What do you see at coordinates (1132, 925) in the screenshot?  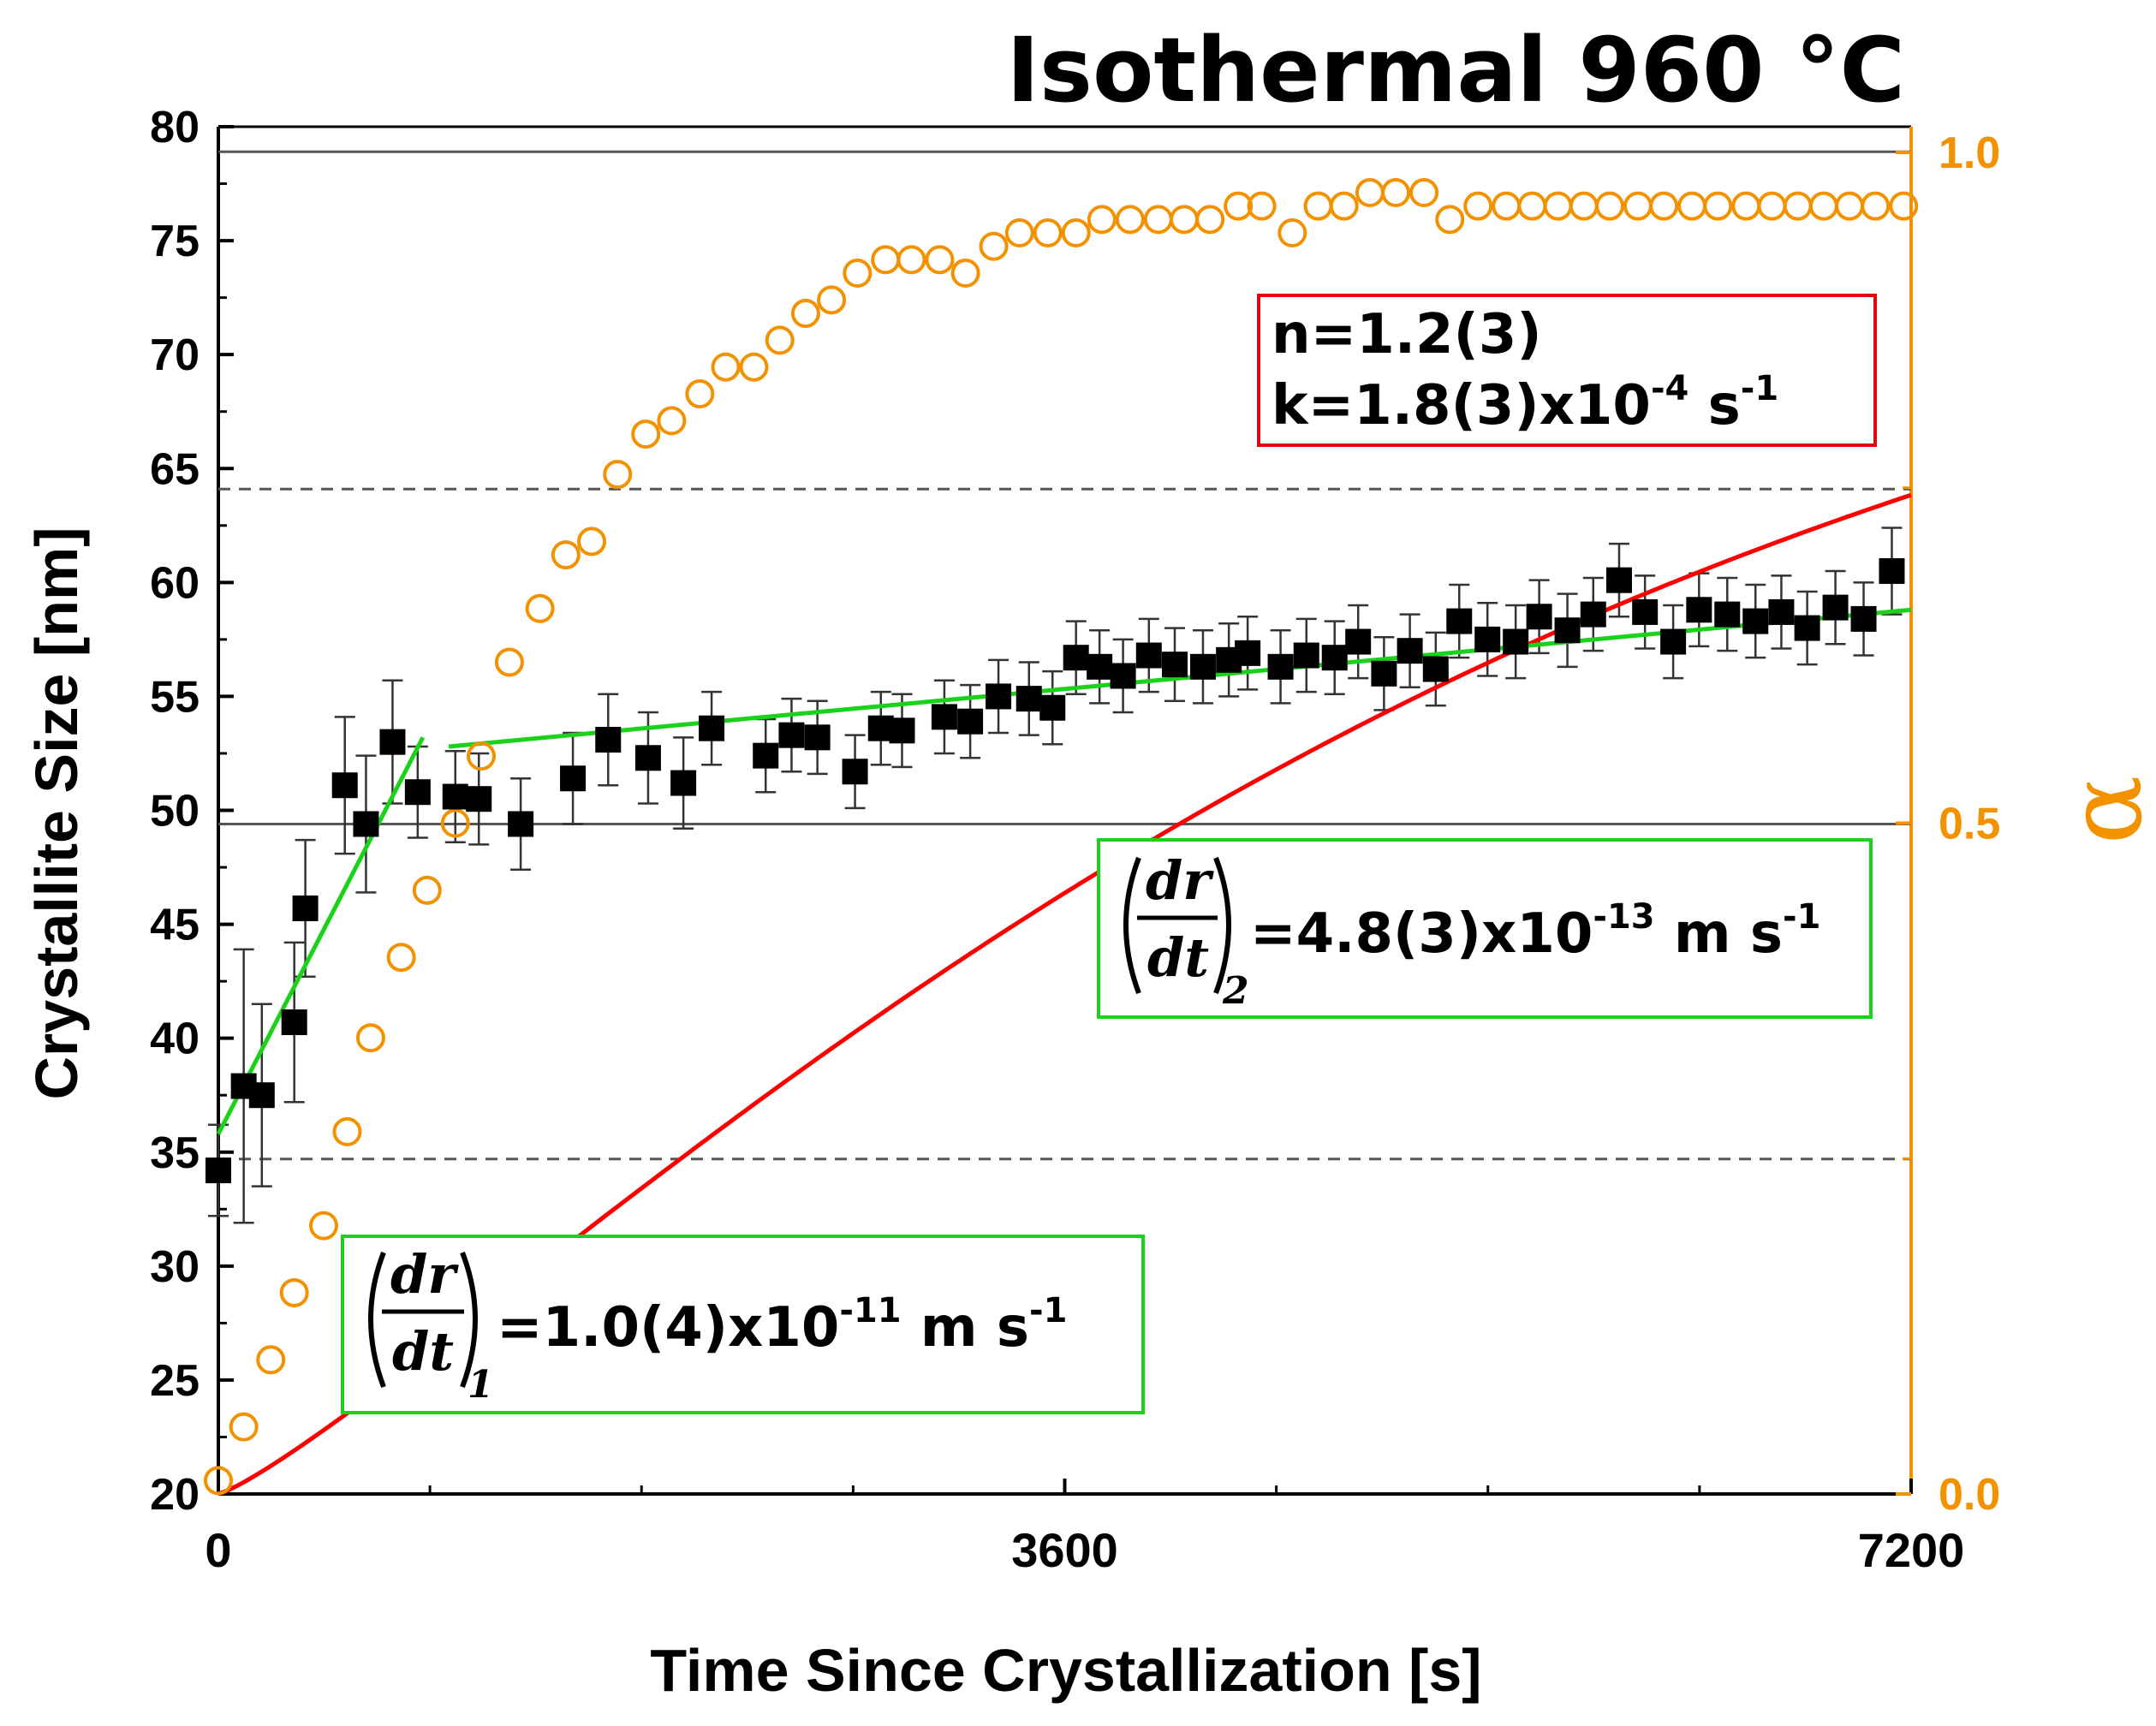 I see `rate2-left-paren` at bounding box center [1132, 925].